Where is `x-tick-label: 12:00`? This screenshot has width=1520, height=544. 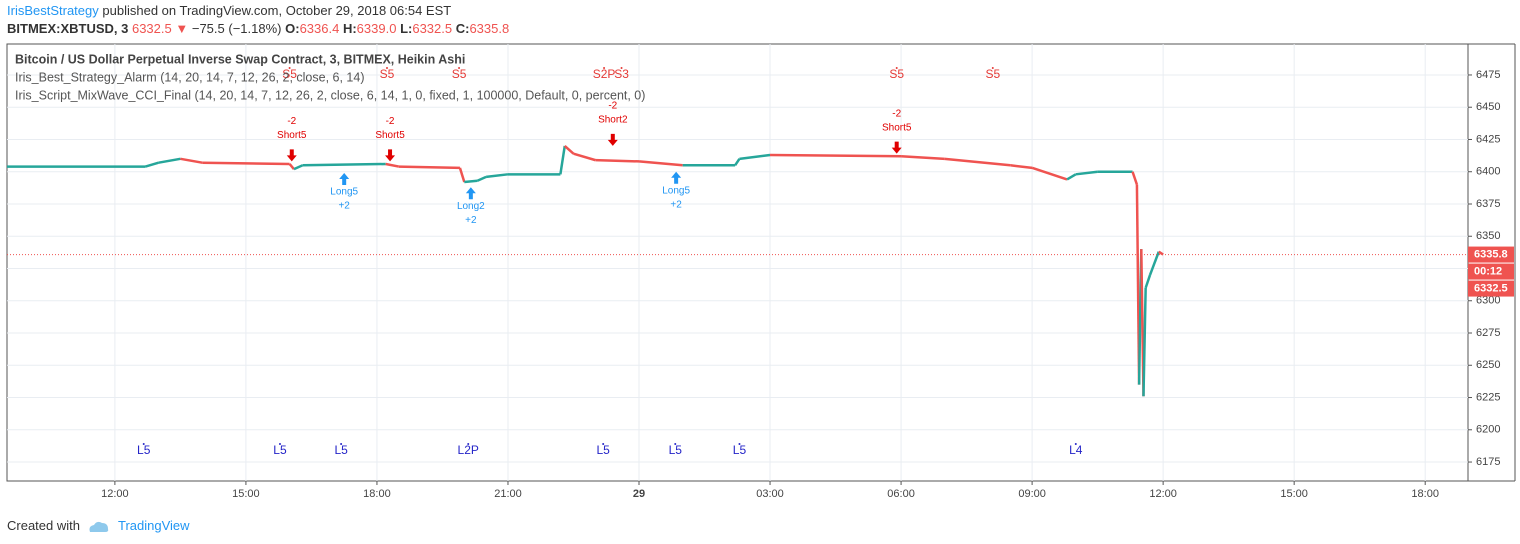
x-tick-label: 12:00 is located at coordinates (115, 494).